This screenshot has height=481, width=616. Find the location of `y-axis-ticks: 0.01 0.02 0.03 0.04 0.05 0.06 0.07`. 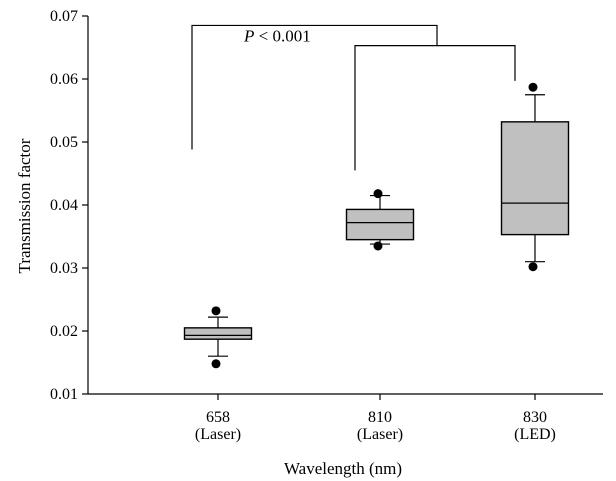

y-axis-ticks: 0.01 0.02 0.03 0.04 0.05 0.06 0.07 is located at coordinates (69, 205).